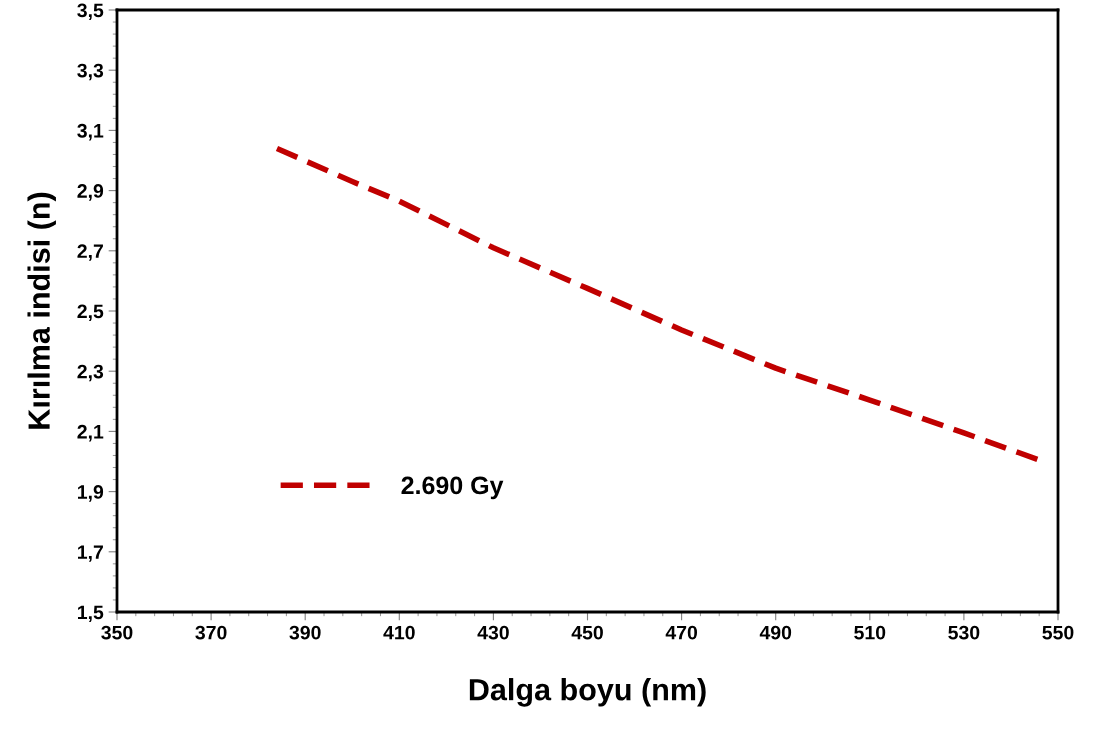  What do you see at coordinates (91, 614) in the screenshot?
I see `y-tick-label: 1,5` at bounding box center [91, 614].